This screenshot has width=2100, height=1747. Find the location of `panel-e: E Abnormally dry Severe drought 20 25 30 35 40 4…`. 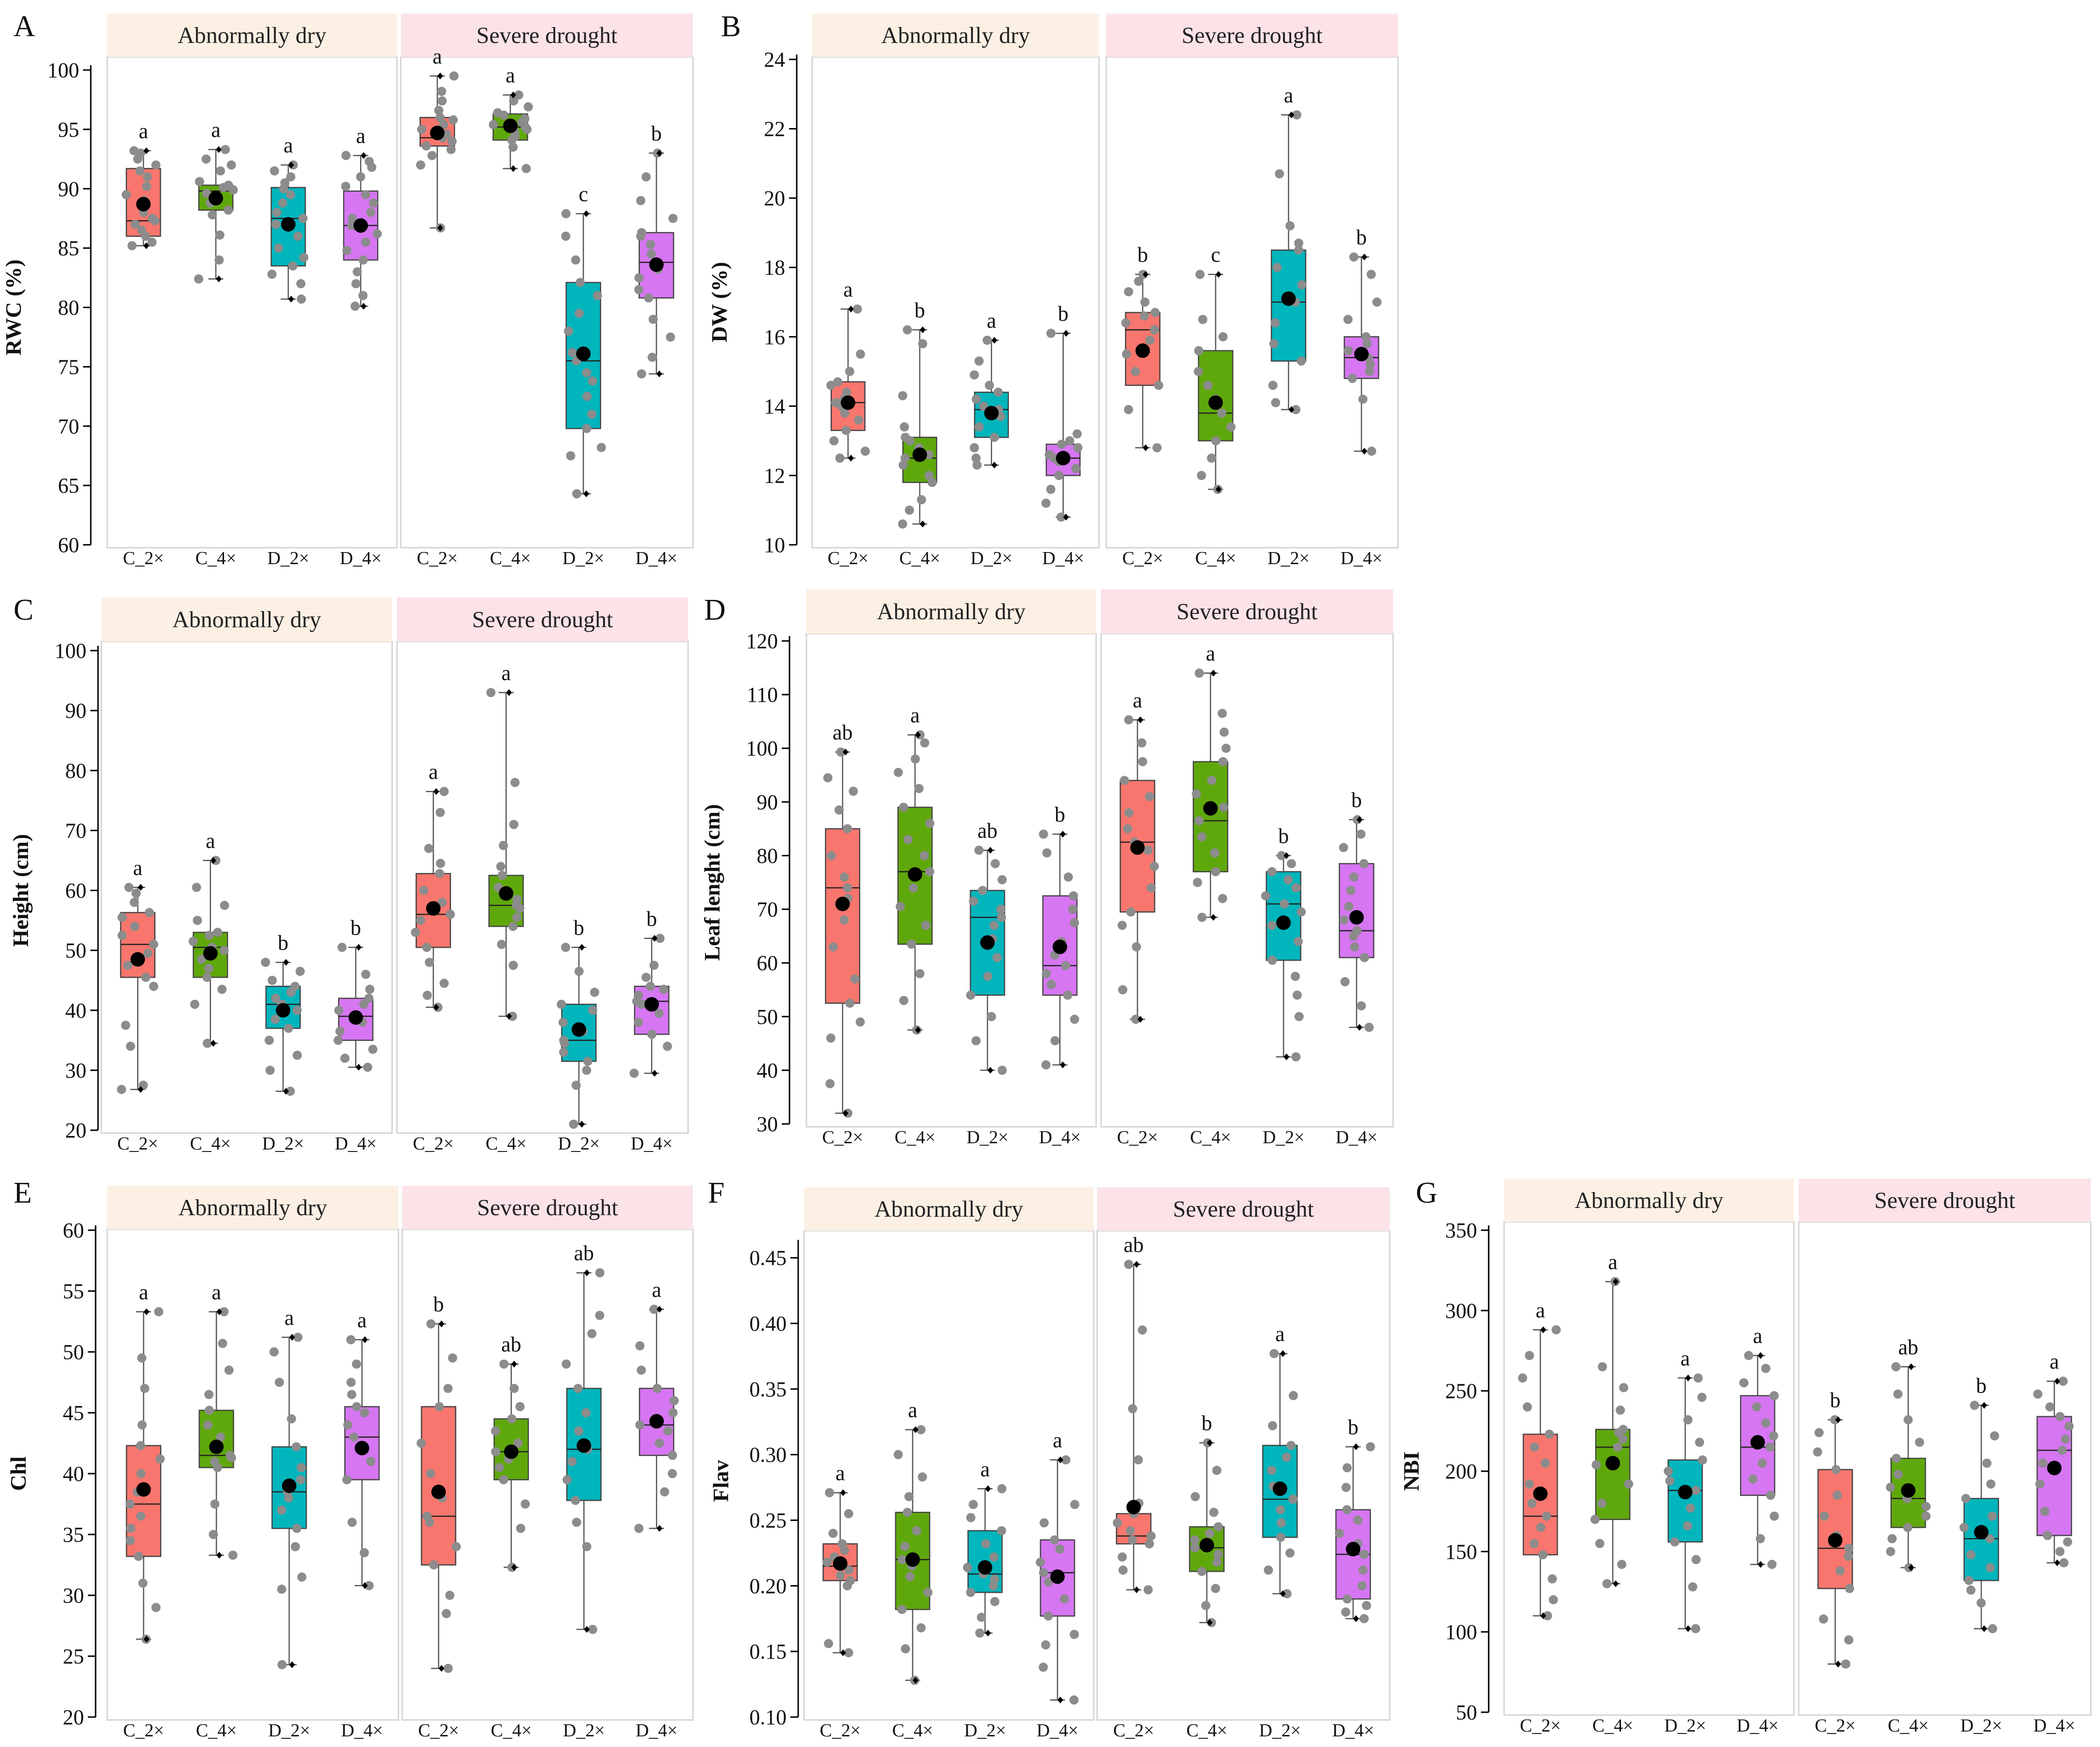

panel-e: E Abnormally dry Severe drought 20 25 30 35 40 4… is located at coordinates (350, 1459).